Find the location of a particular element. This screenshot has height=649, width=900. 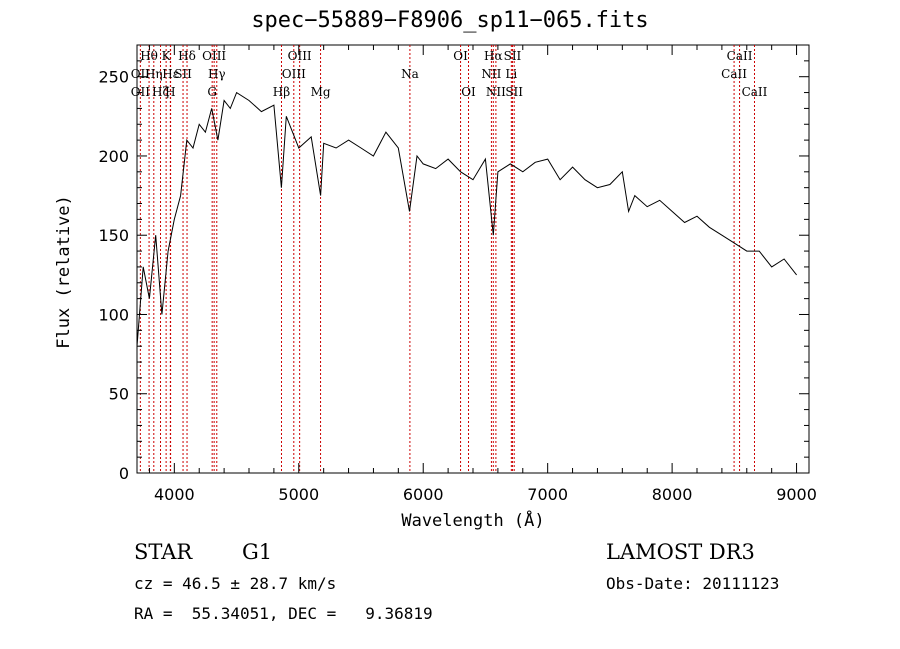

spectral-line-label: K is located at coordinates (167, 56).